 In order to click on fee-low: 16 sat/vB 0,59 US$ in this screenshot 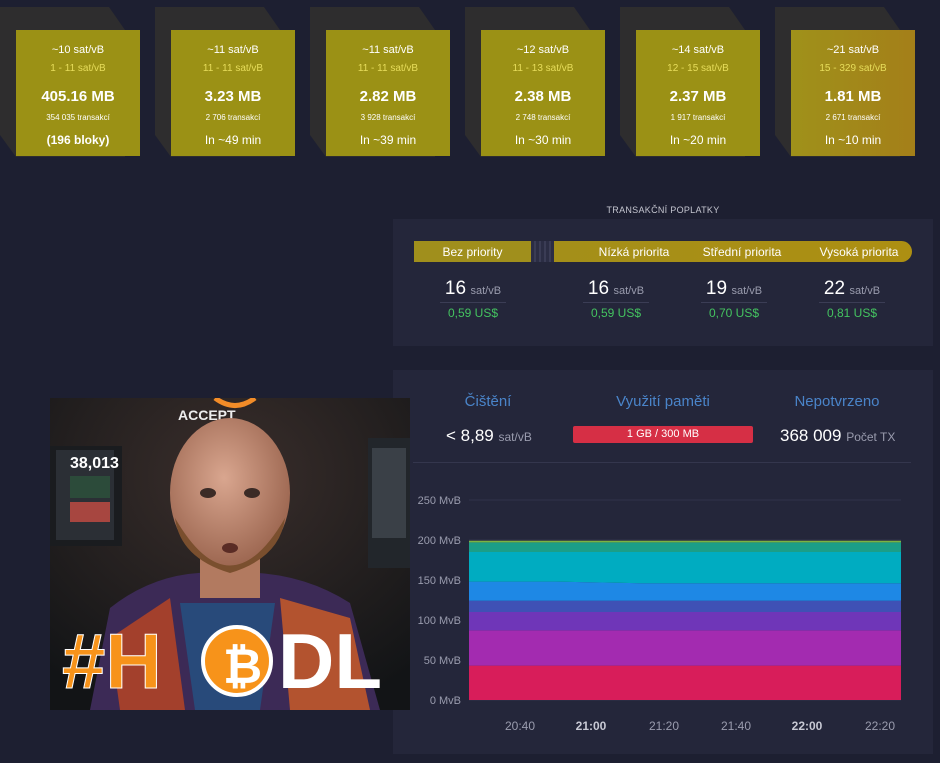, I will do `click(616, 299)`.